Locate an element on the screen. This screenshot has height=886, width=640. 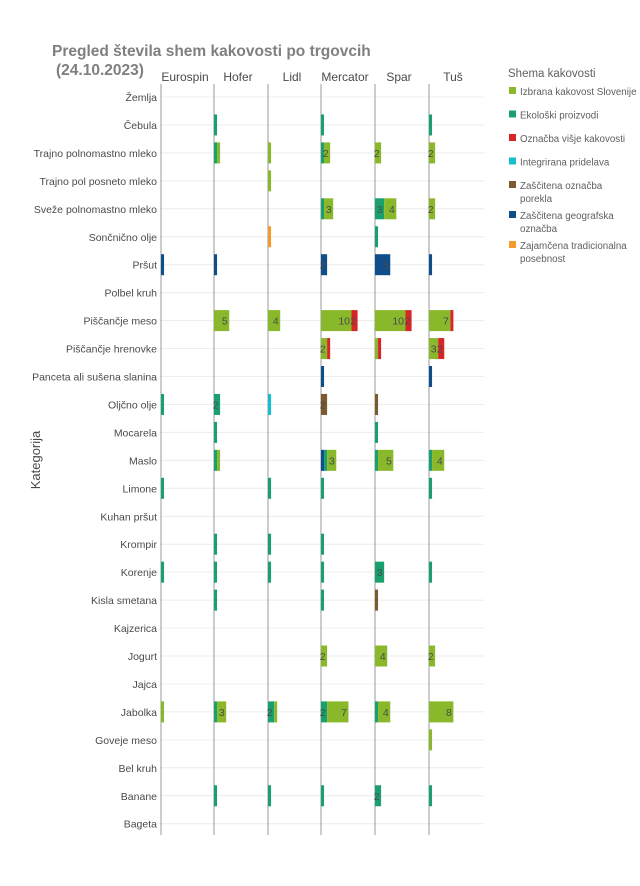
legend-label: Označba višje kakovosti is located at coordinates (572, 139).